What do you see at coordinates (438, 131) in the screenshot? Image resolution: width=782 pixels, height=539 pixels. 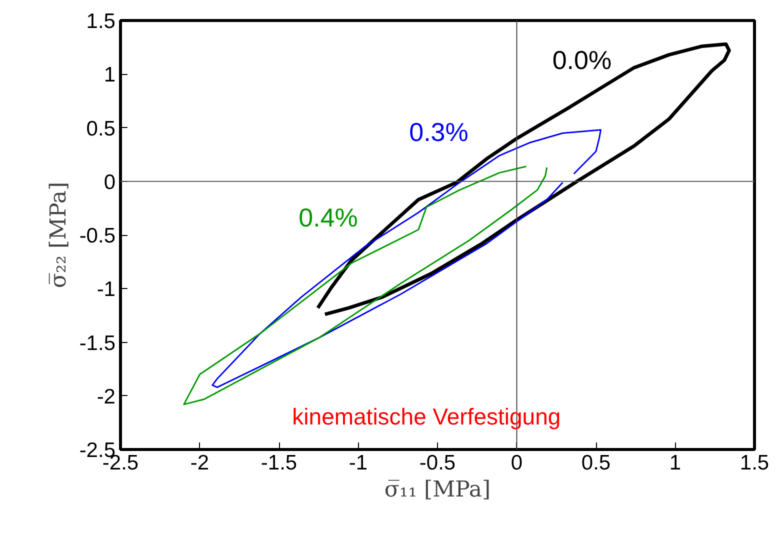 I see `series-label: 0.3%` at bounding box center [438, 131].